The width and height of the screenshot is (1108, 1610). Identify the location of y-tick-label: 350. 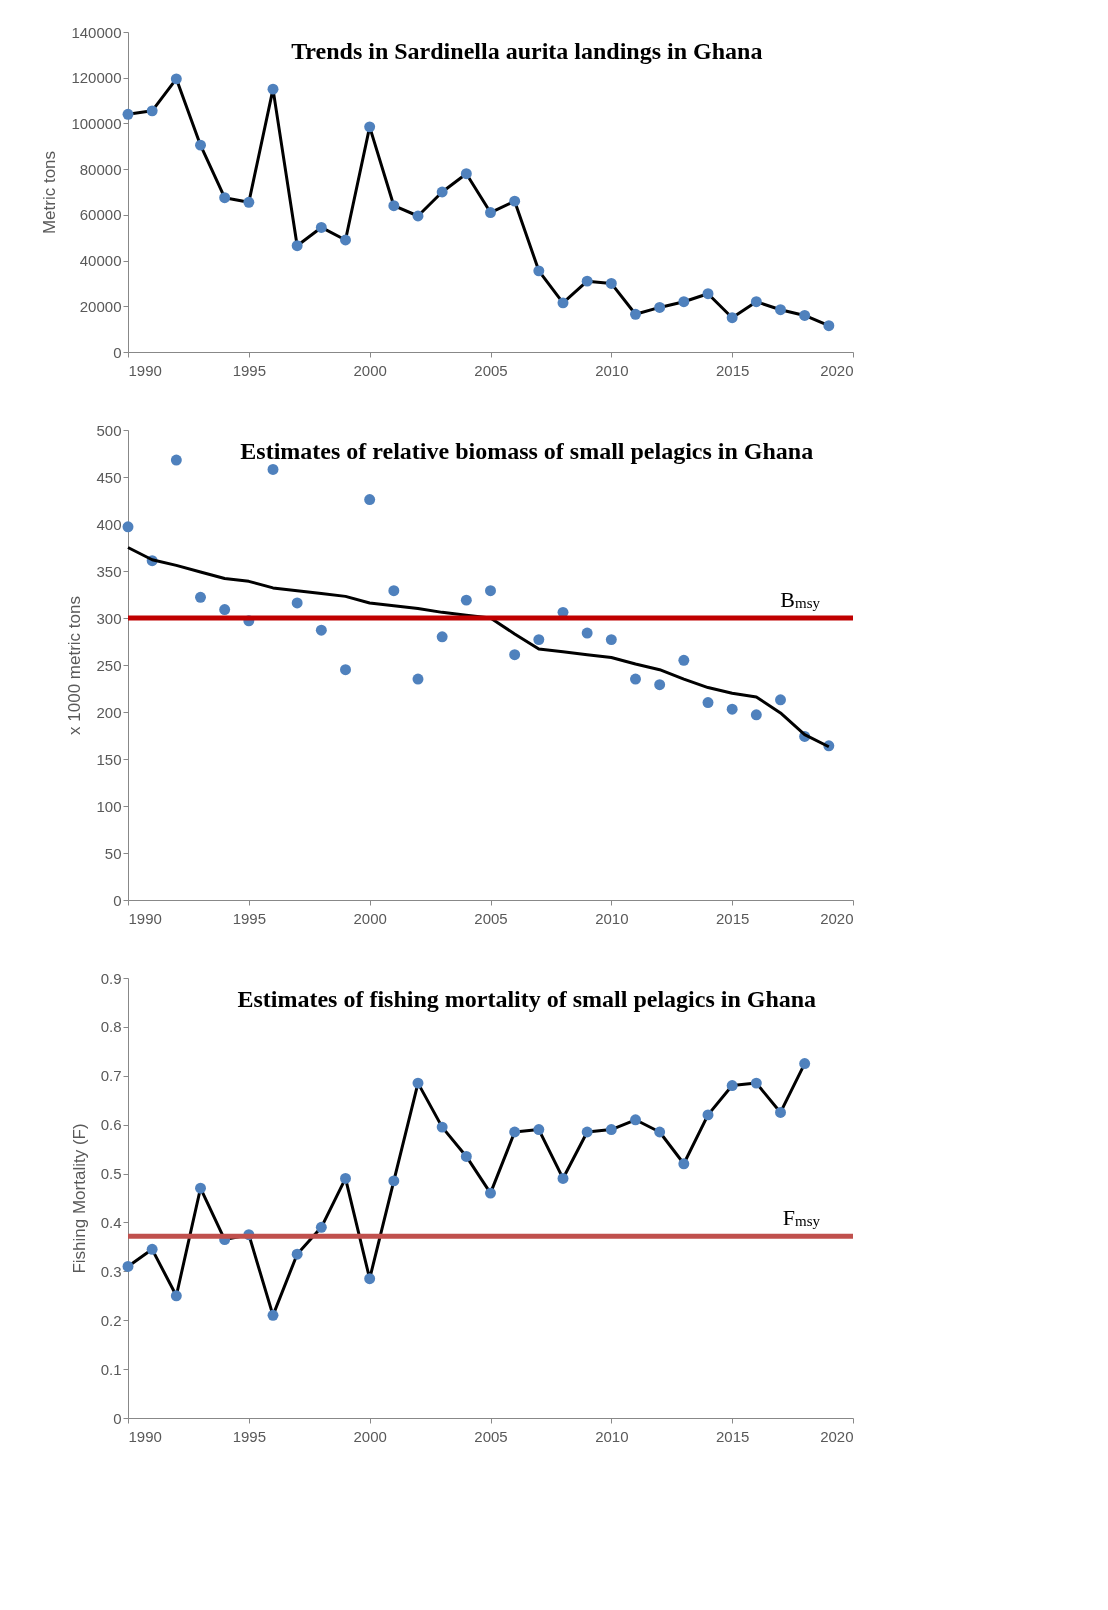
(109, 571).